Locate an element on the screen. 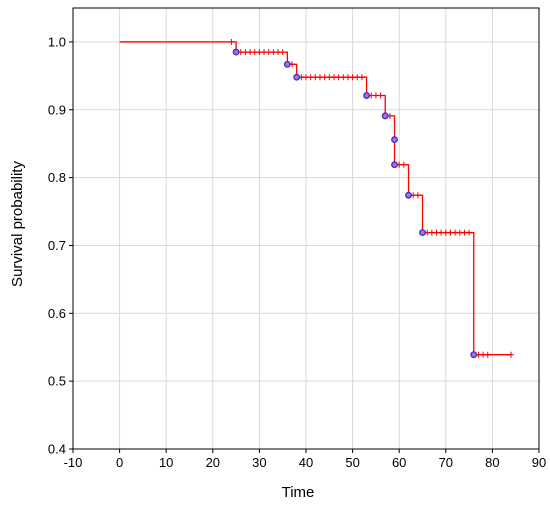 This screenshot has height=507, width=550. x-ticks: -10 0 10 20 30 40 50 60 70 80 90 is located at coordinates (305, 459).